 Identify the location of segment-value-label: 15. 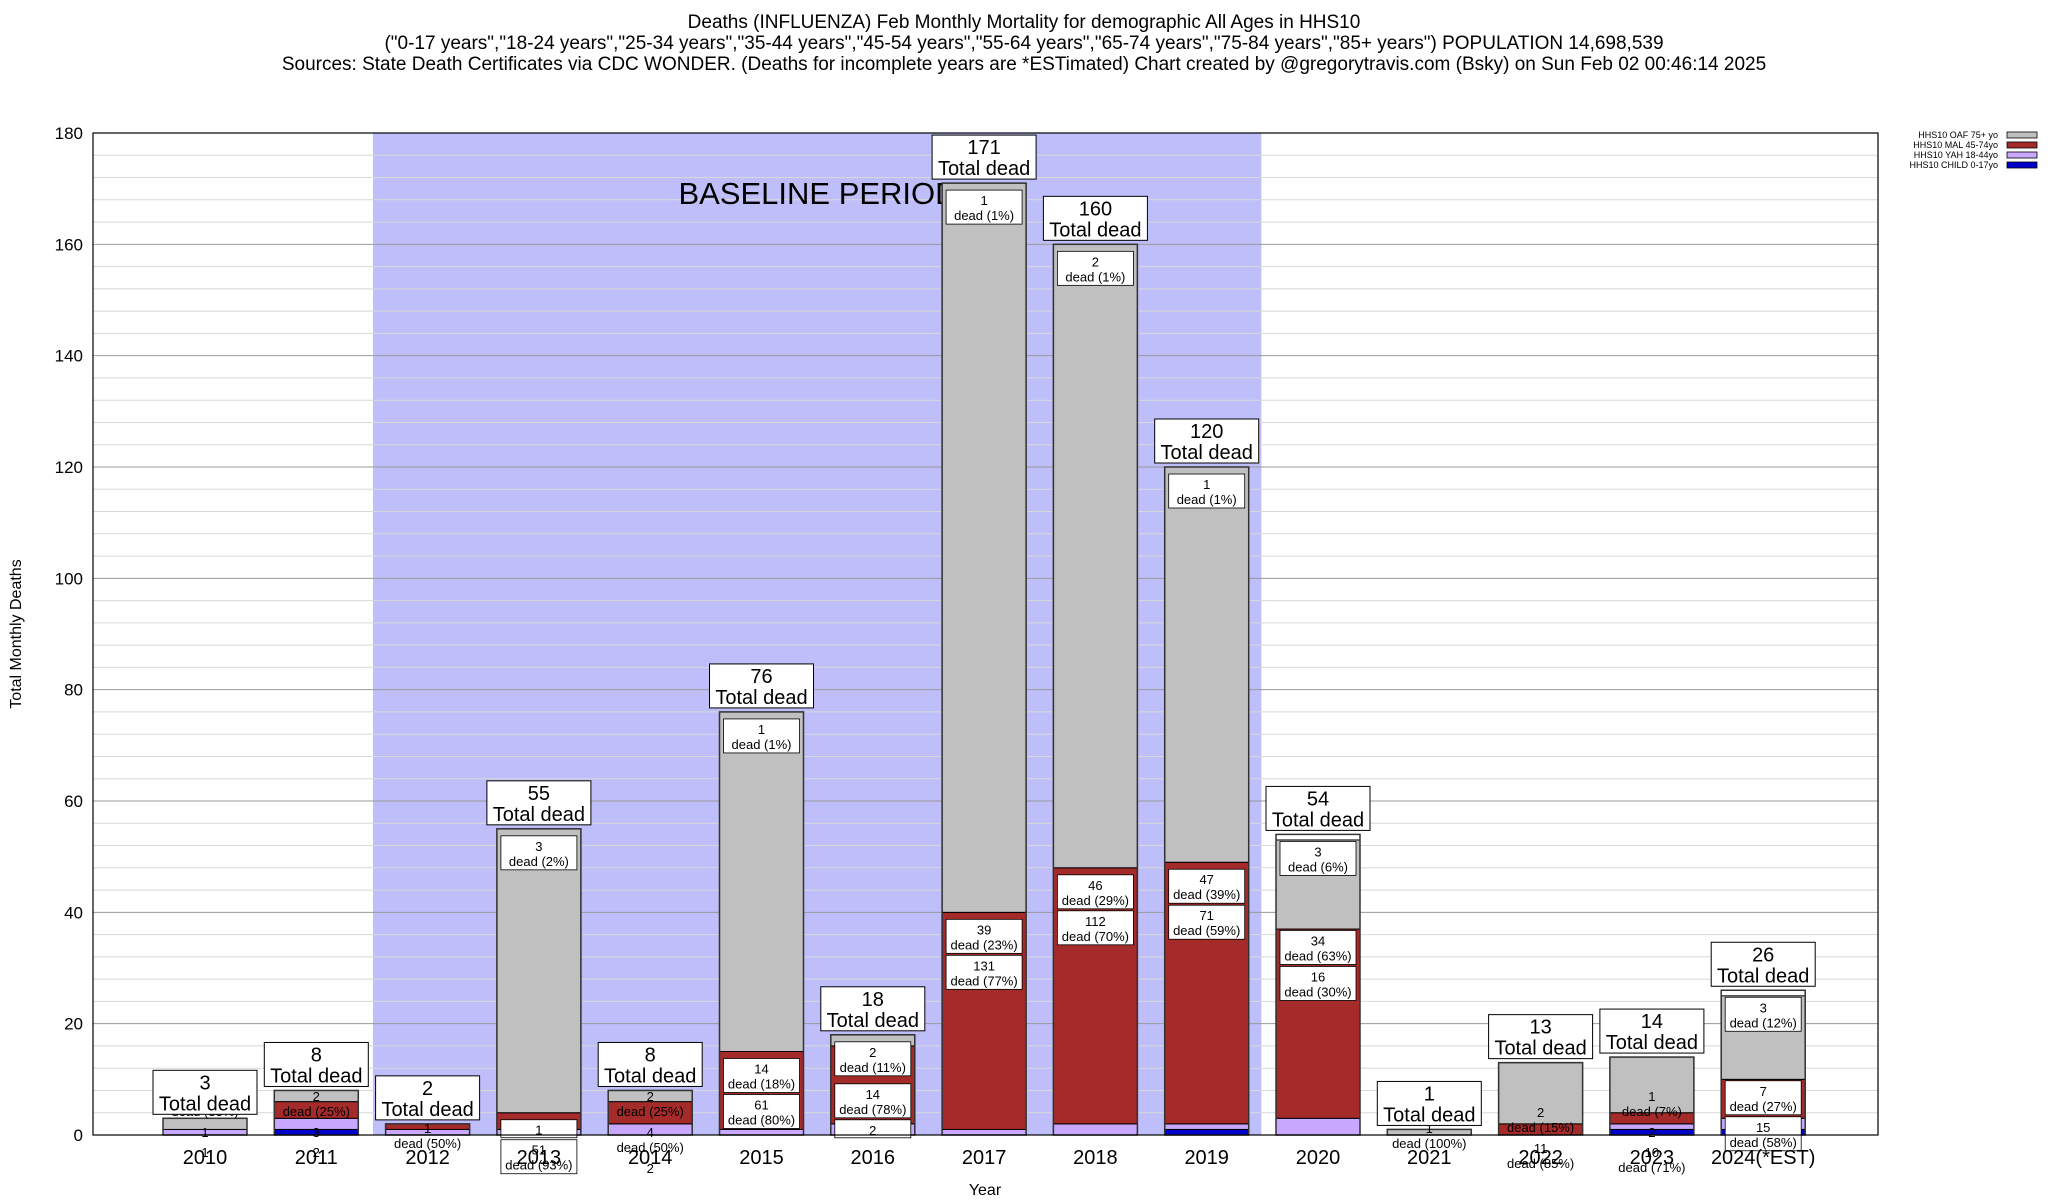
(1763, 1127).